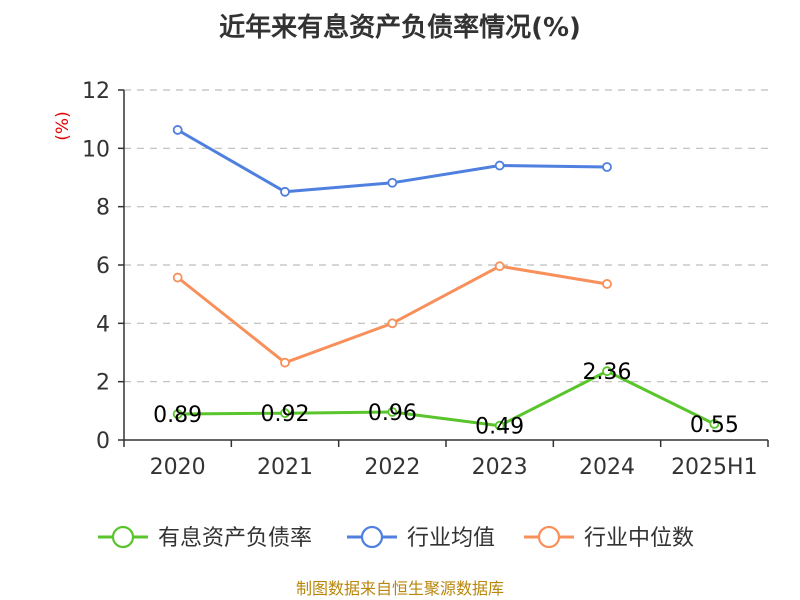 The image size is (800, 600). What do you see at coordinates (103, 441) in the screenshot?
I see `y-tick-label: 0` at bounding box center [103, 441].